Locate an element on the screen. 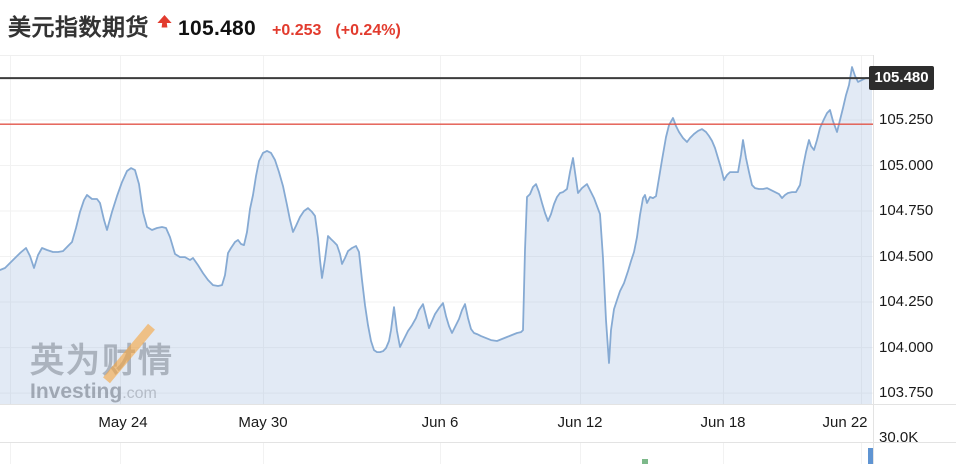  price-change-percent: (+0.24%) is located at coordinates (368, 30).